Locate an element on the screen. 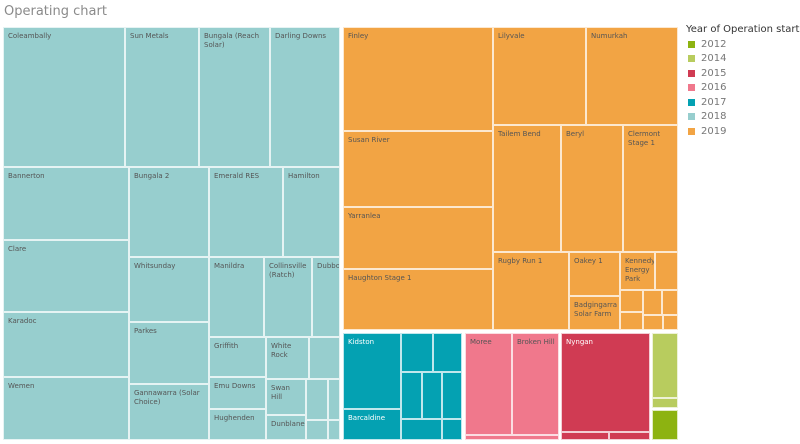 The height and width of the screenshot is (444, 800). cell-label: Manildra is located at coordinates (229, 266).